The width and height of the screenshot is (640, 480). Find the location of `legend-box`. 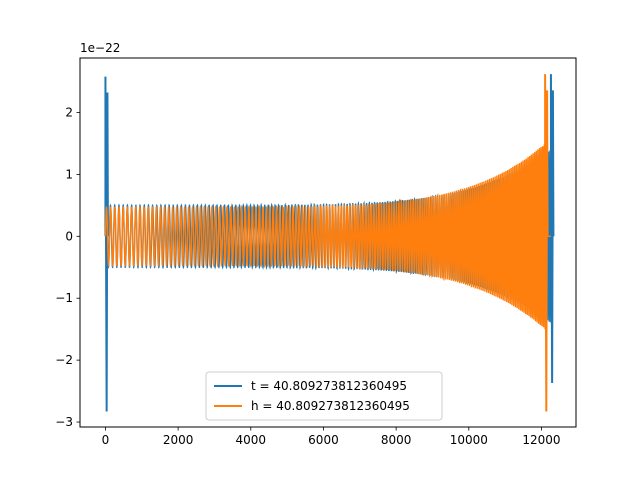

legend-box is located at coordinates (324, 396).